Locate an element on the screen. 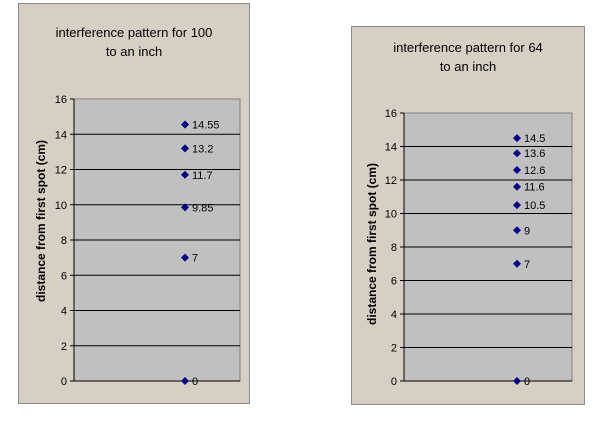 This screenshot has width=600, height=434. data-label: 11.7 is located at coordinates (202, 176).